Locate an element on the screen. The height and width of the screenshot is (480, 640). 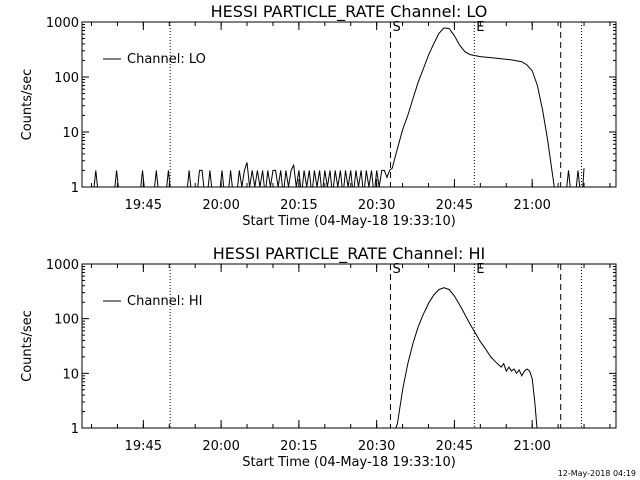
x-tick-label-lo: 20:30 is located at coordinates (376, 205).